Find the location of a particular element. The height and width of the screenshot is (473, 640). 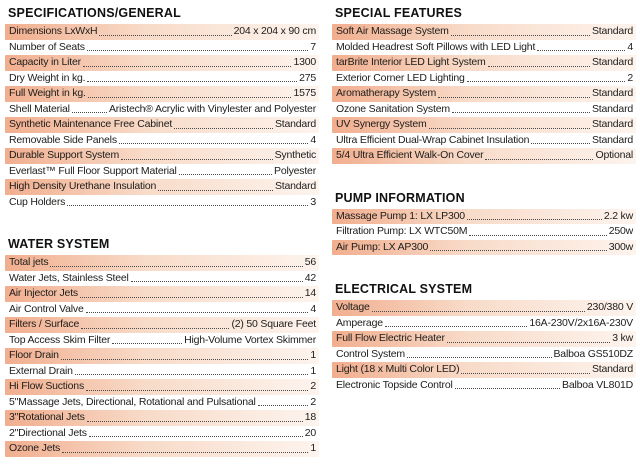

spec-label: Voltage is located at coordinates (353, 307).